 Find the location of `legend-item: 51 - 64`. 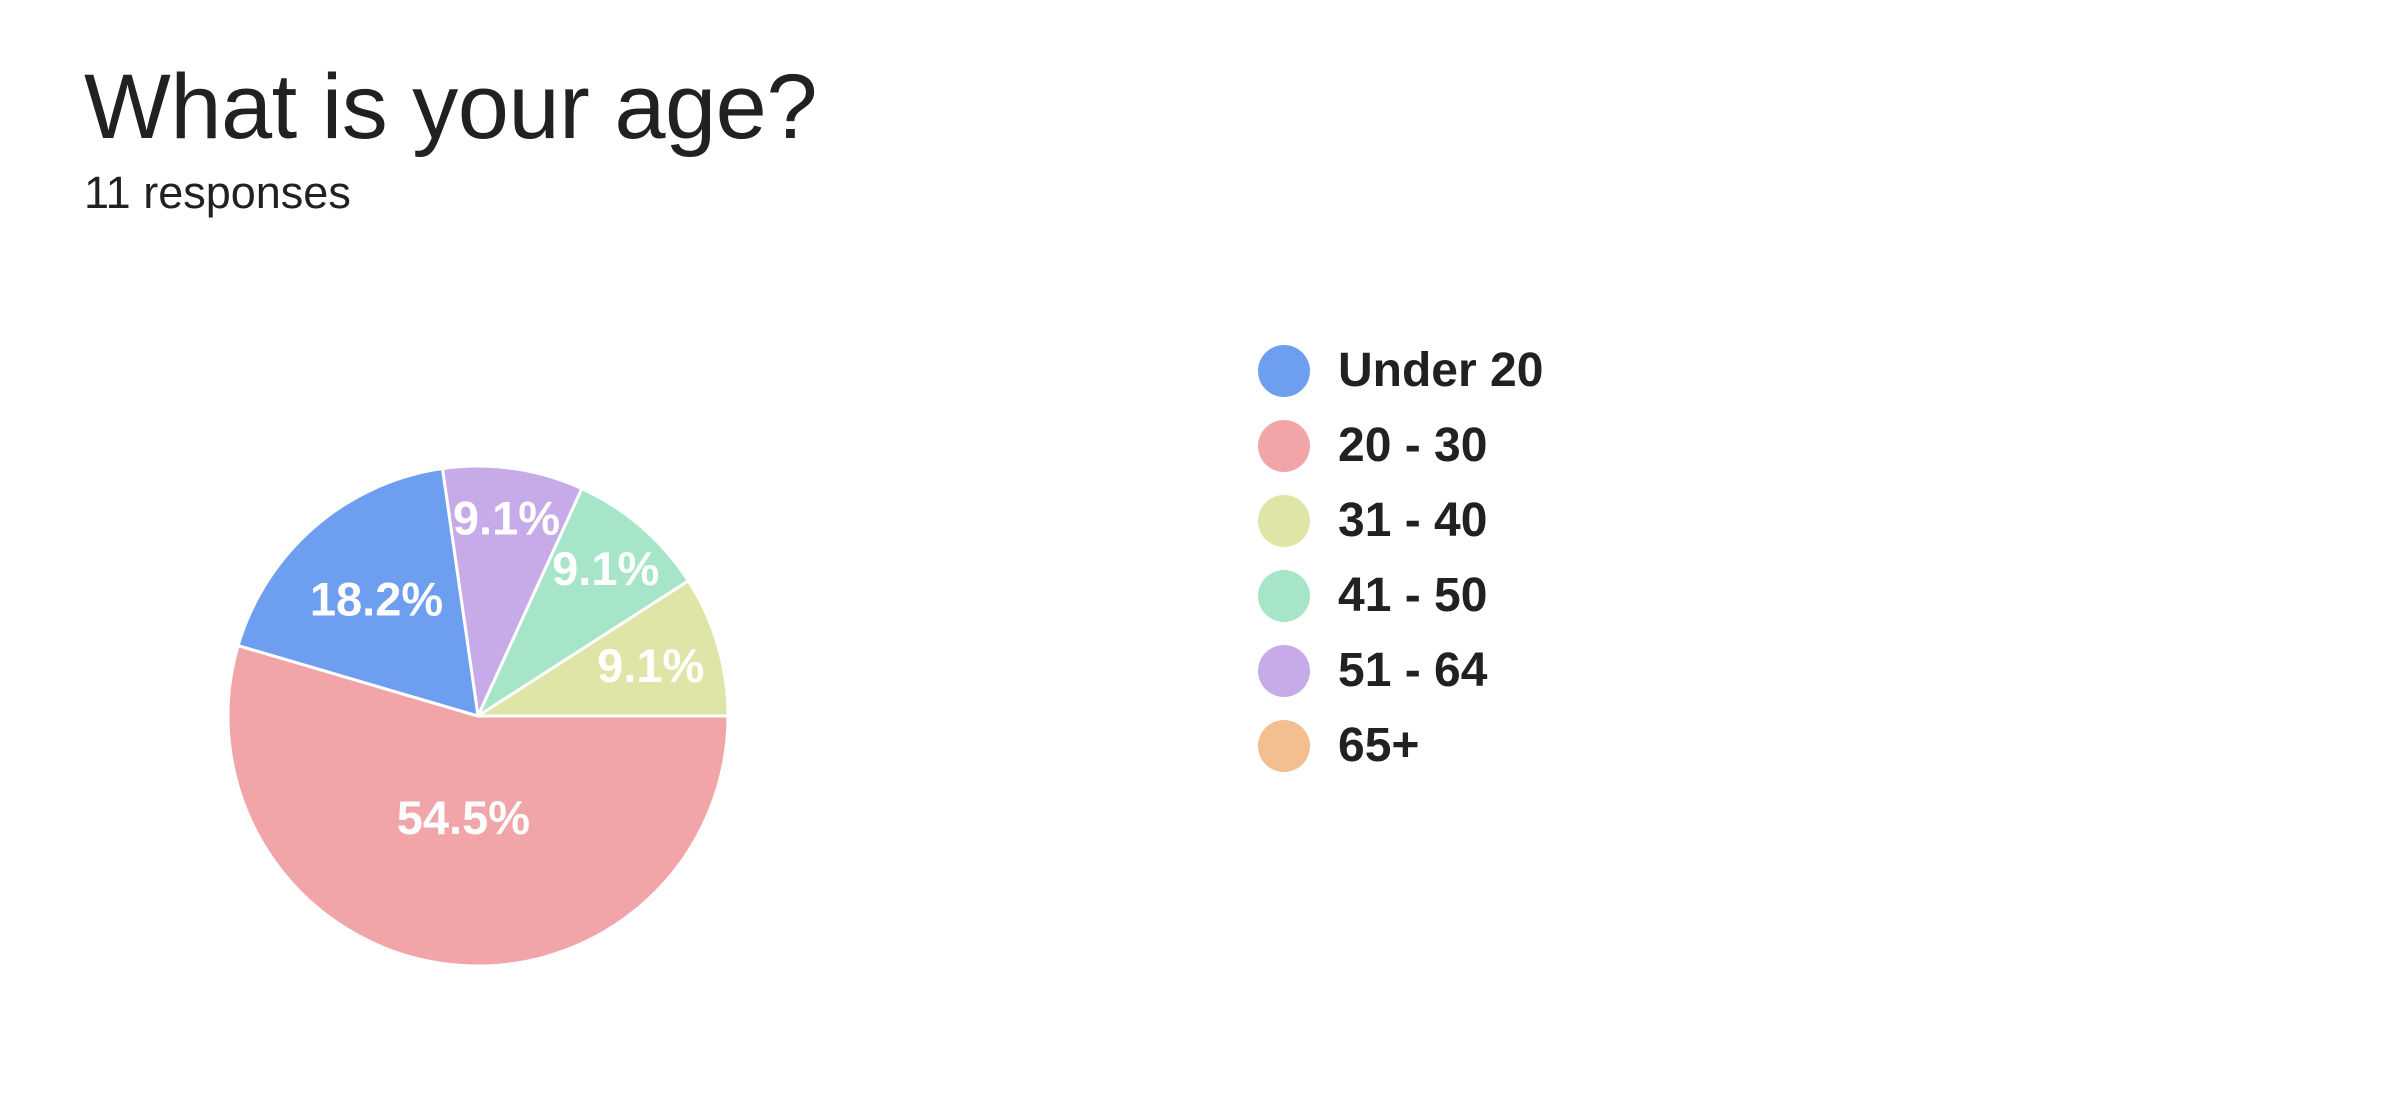

legend-item: 51 - 64 is located at coordinates (1400, 671).